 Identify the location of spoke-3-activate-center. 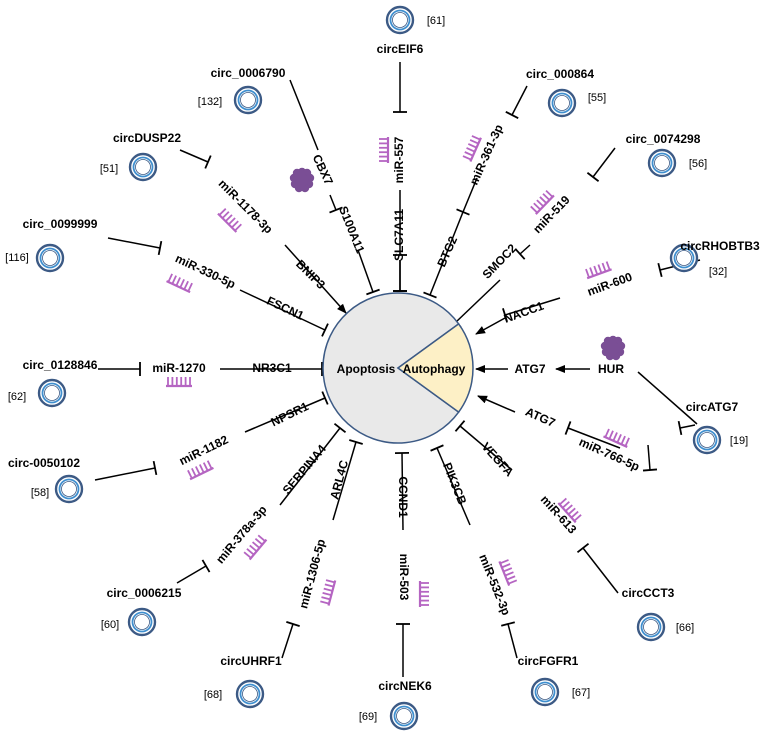
(490, 326).